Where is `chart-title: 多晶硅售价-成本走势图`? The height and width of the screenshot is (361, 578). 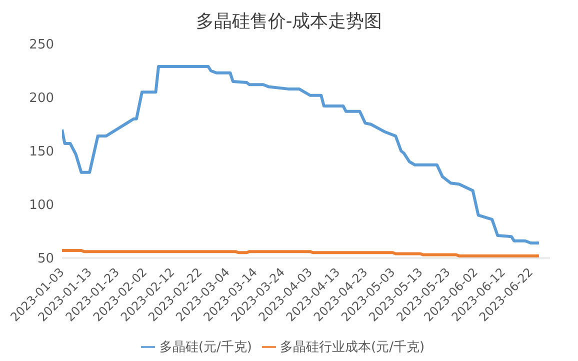
chart-title: 多晶硅售价-成本走势图 is located at coordinates (289, 22).